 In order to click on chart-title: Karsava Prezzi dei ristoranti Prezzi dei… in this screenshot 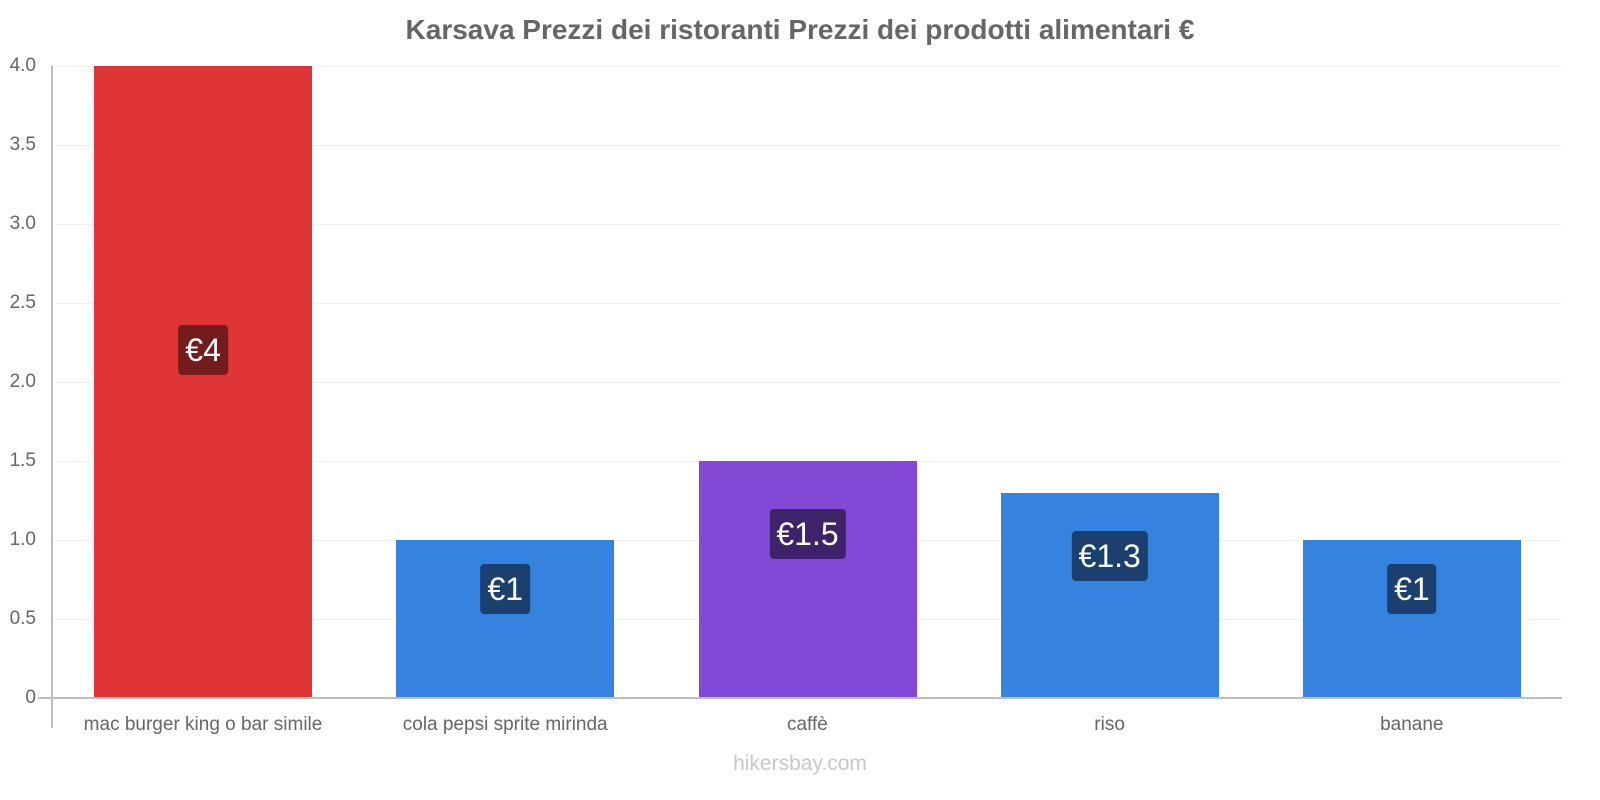, I will do `click(800, 29)`.